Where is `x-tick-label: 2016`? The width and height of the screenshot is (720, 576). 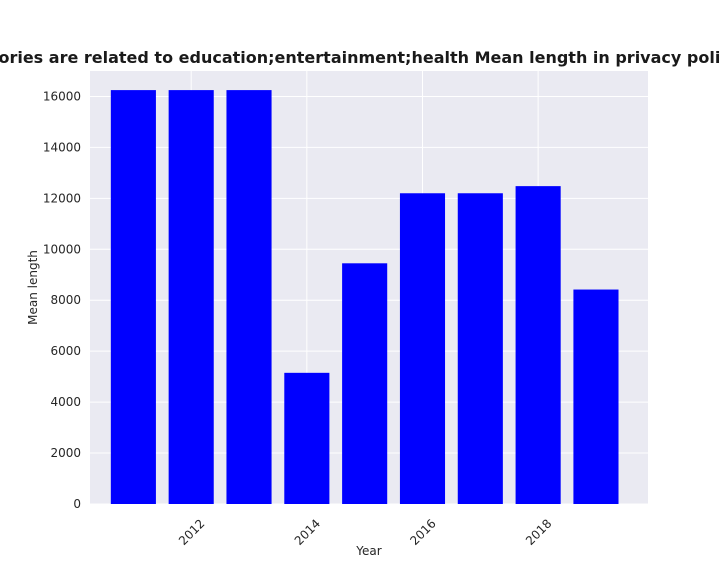 x-tick-label: 2016 is located at coordinates (422, 531).